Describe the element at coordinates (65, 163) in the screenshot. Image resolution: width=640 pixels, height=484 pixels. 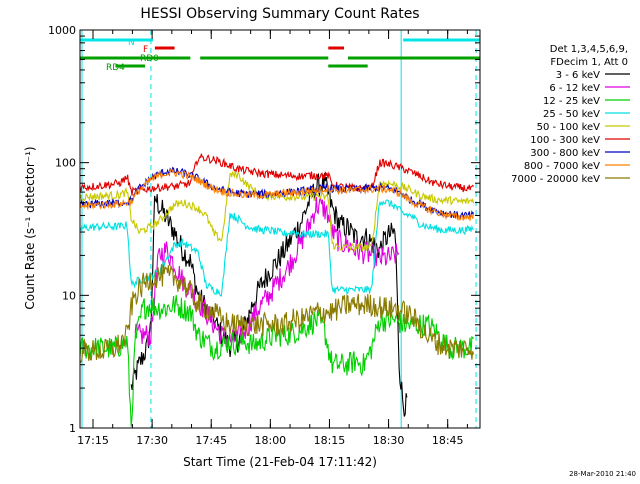
I see `y-tick-label-2: 100` at that location.